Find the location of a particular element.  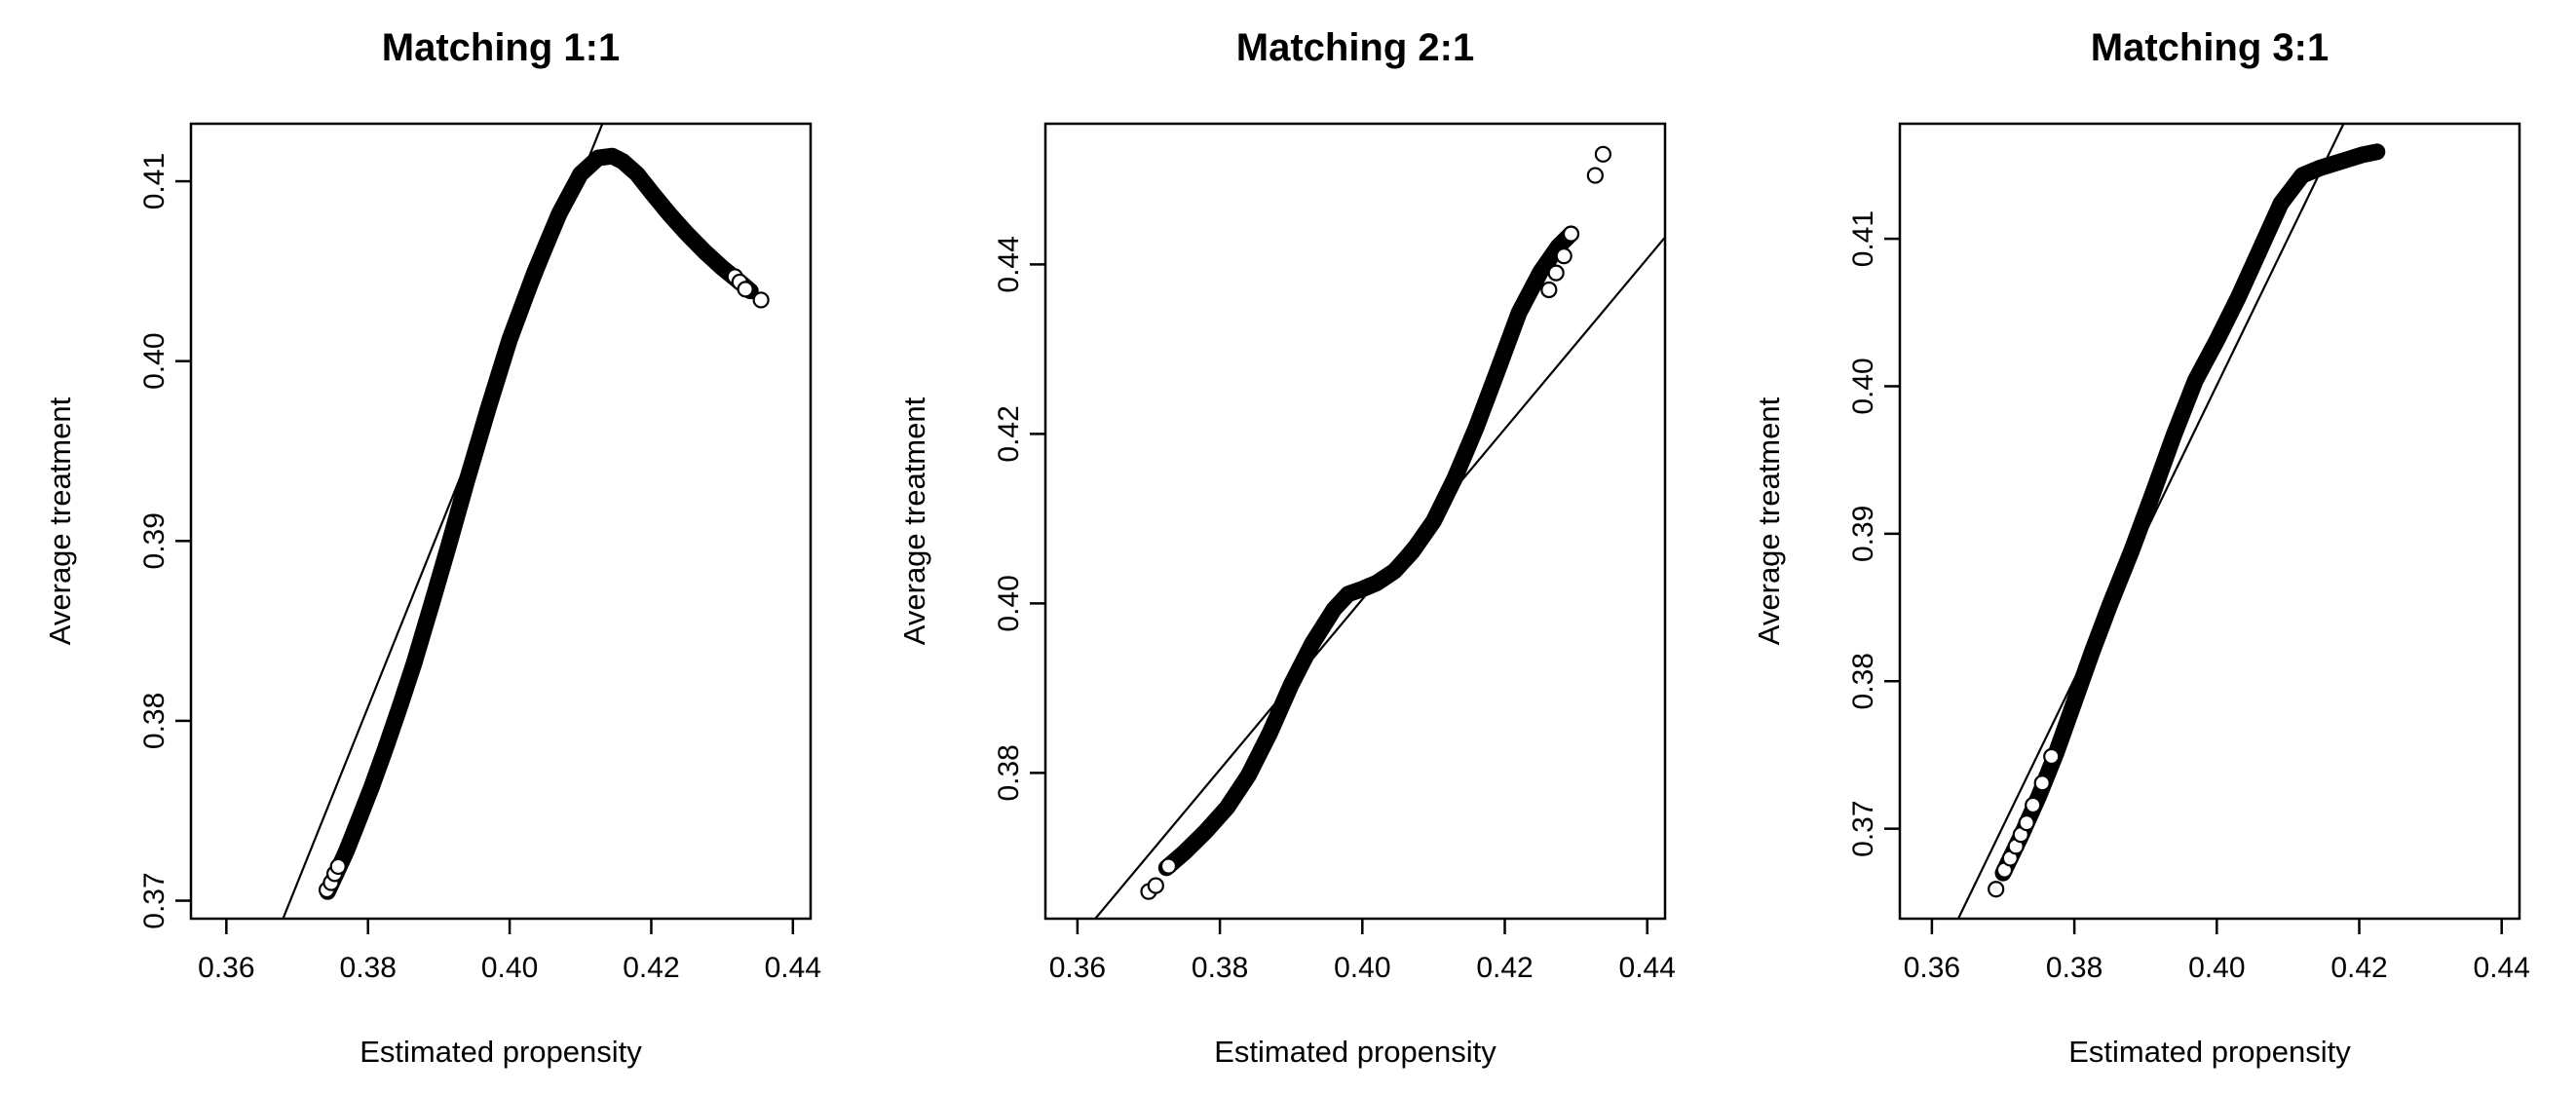

y-tick-label: 0.42 is located at coordinates (1009, 434).